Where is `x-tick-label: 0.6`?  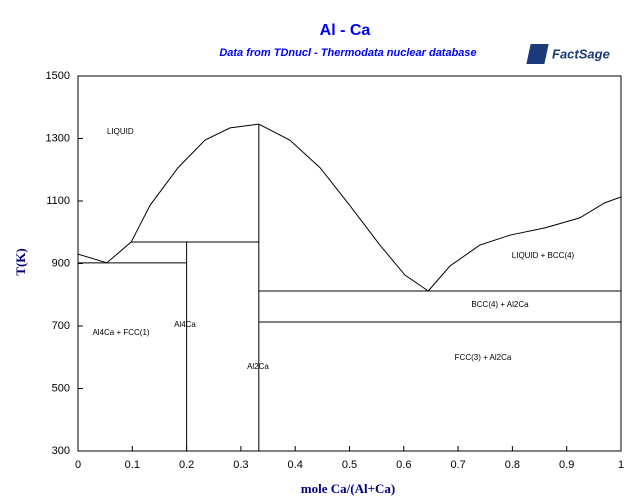
x-tick-label: 0.6 is located at coordinates (403, 465).